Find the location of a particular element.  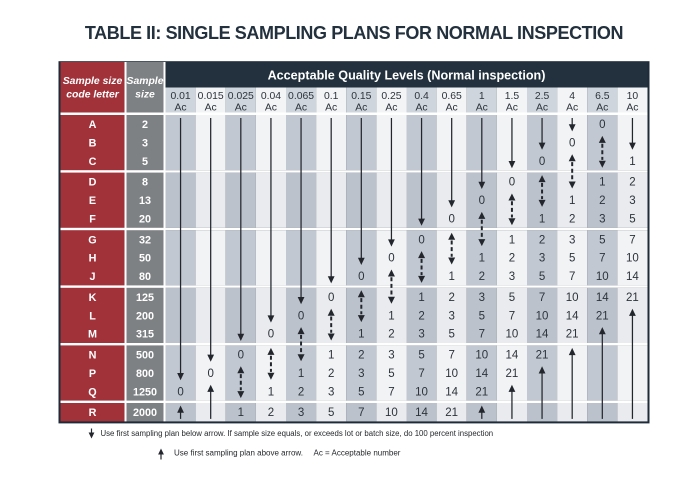

svg-text: 1.5 is located at coordinates (512, 96).